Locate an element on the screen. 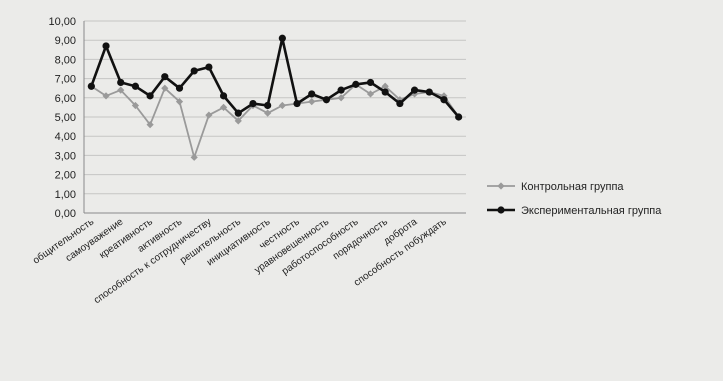 The height and width of the screenshot is (381, 723). y-tick-label: 3,00 is located at coordinates (65, 156).